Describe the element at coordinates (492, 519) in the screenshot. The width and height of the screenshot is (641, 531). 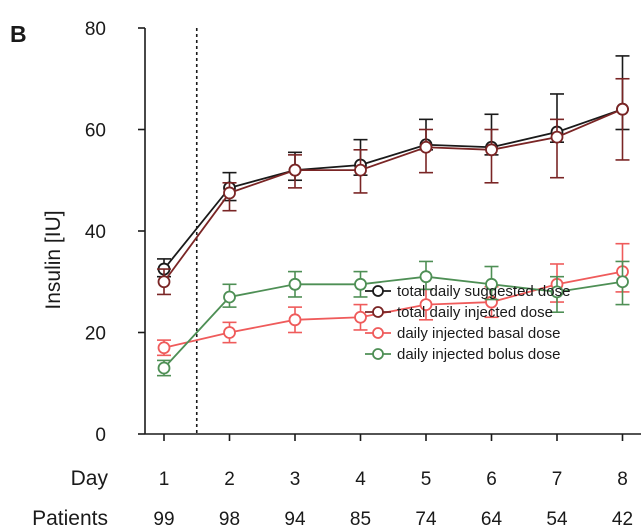
I see `patients-count: 64` at that location.